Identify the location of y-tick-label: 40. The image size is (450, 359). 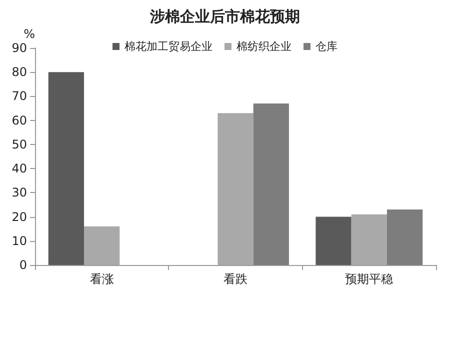
(19, 169).